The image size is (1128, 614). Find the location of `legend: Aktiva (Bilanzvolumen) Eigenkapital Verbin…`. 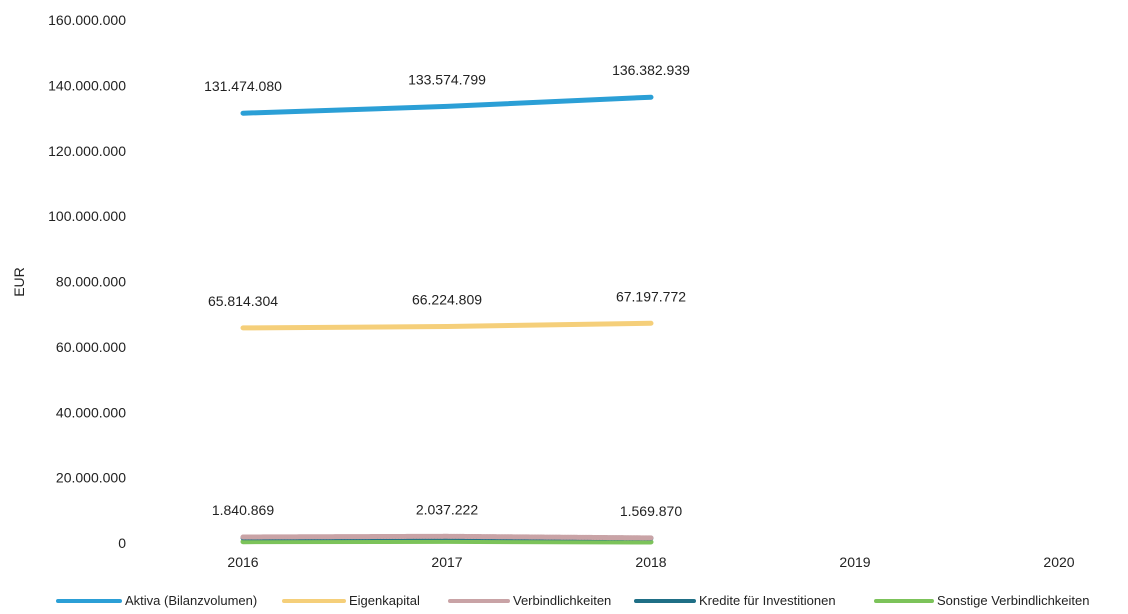

legend: Aktiva (Bilanzvolumen) Eigenkapital Verbin… is located at coordinates (573, 600).